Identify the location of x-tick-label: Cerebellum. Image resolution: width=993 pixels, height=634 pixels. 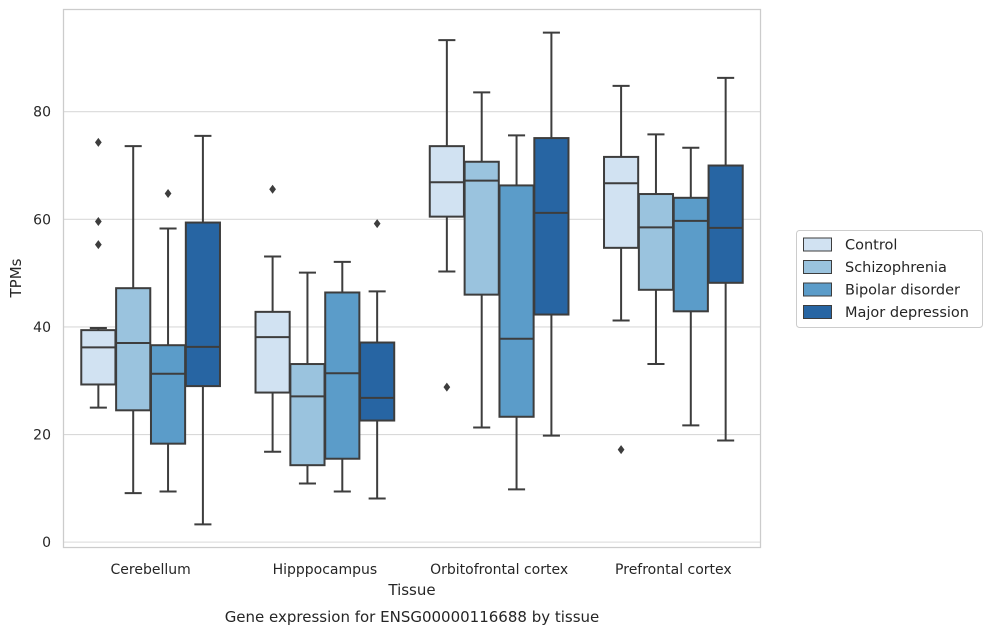
(151, 570).